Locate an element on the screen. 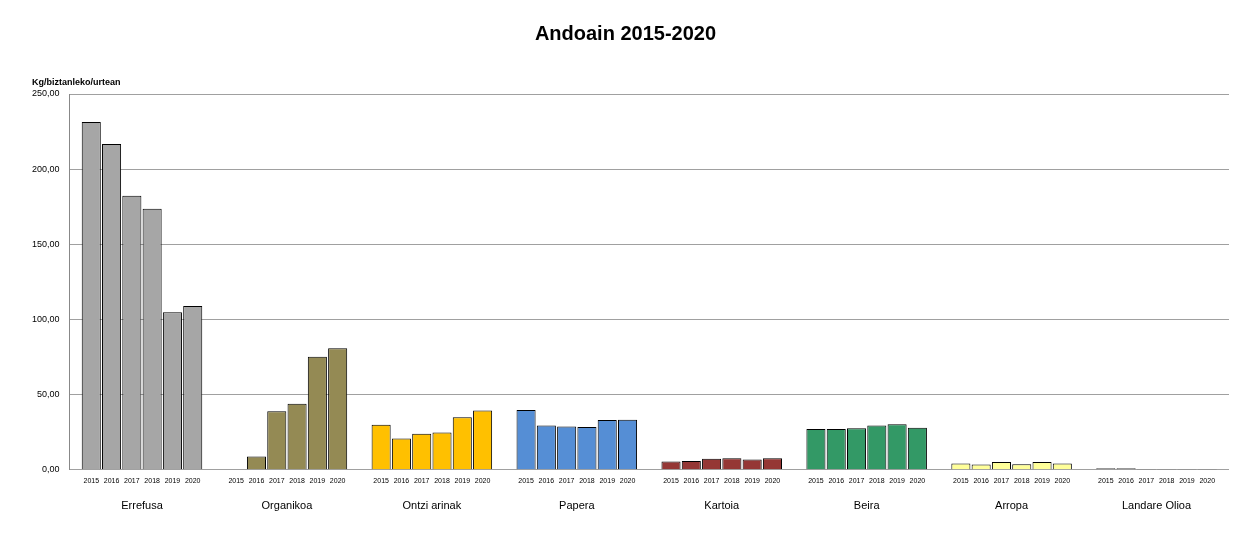 The height and width of the screenshot is (551, 1245). x-tick-label: Ontzi arinak is located at coordinates (432, 505).